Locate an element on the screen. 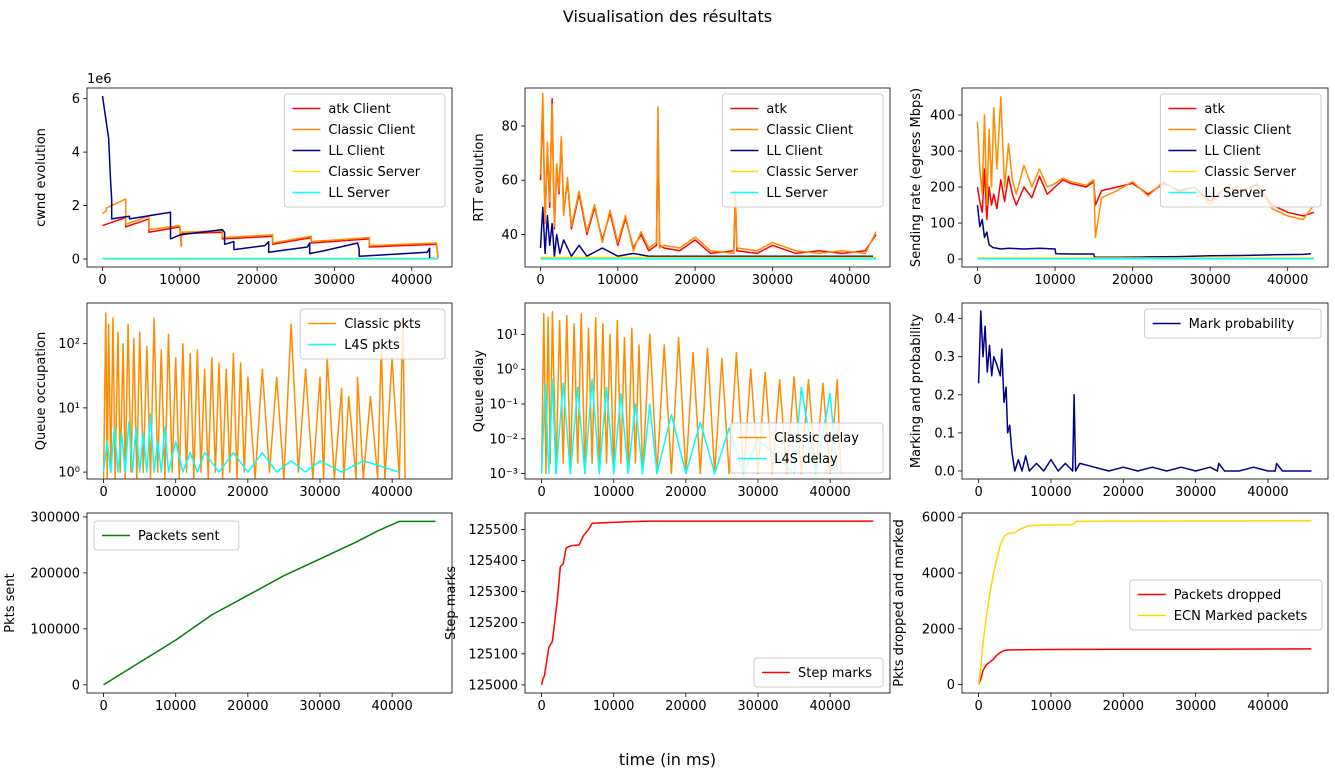 The image size is (1335, 774). y-tick-label: 10⁻¹ is located at coordinates (503, 405).